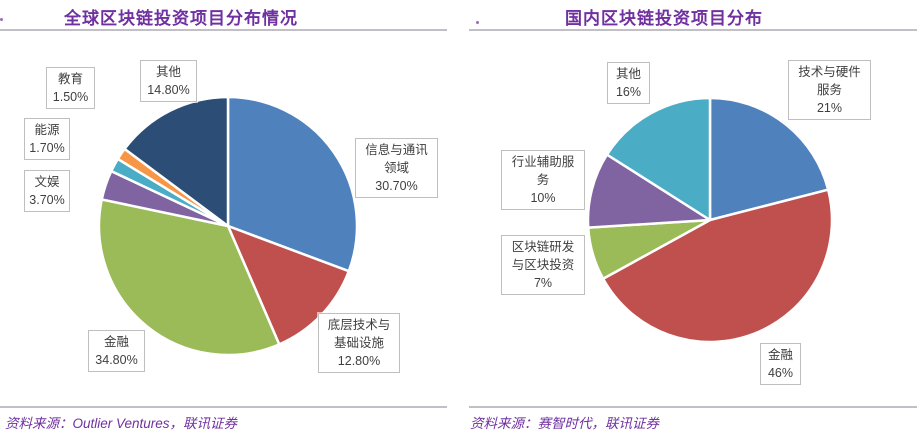  Describe the element at coordinates (121, 423) in the screenshot. I see `source-note-global: 资料来源：Outlier Ventures，联讯证券` at that location.